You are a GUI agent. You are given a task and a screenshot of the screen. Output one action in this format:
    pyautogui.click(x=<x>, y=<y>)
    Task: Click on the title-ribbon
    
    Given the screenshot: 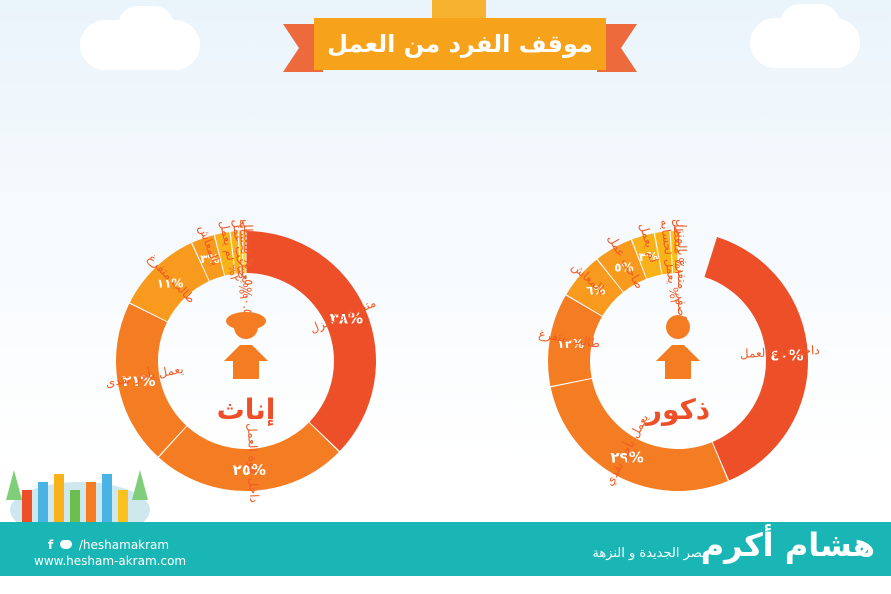 What is the action you would take?
    pyautogui.click(x=460, y=48)
    